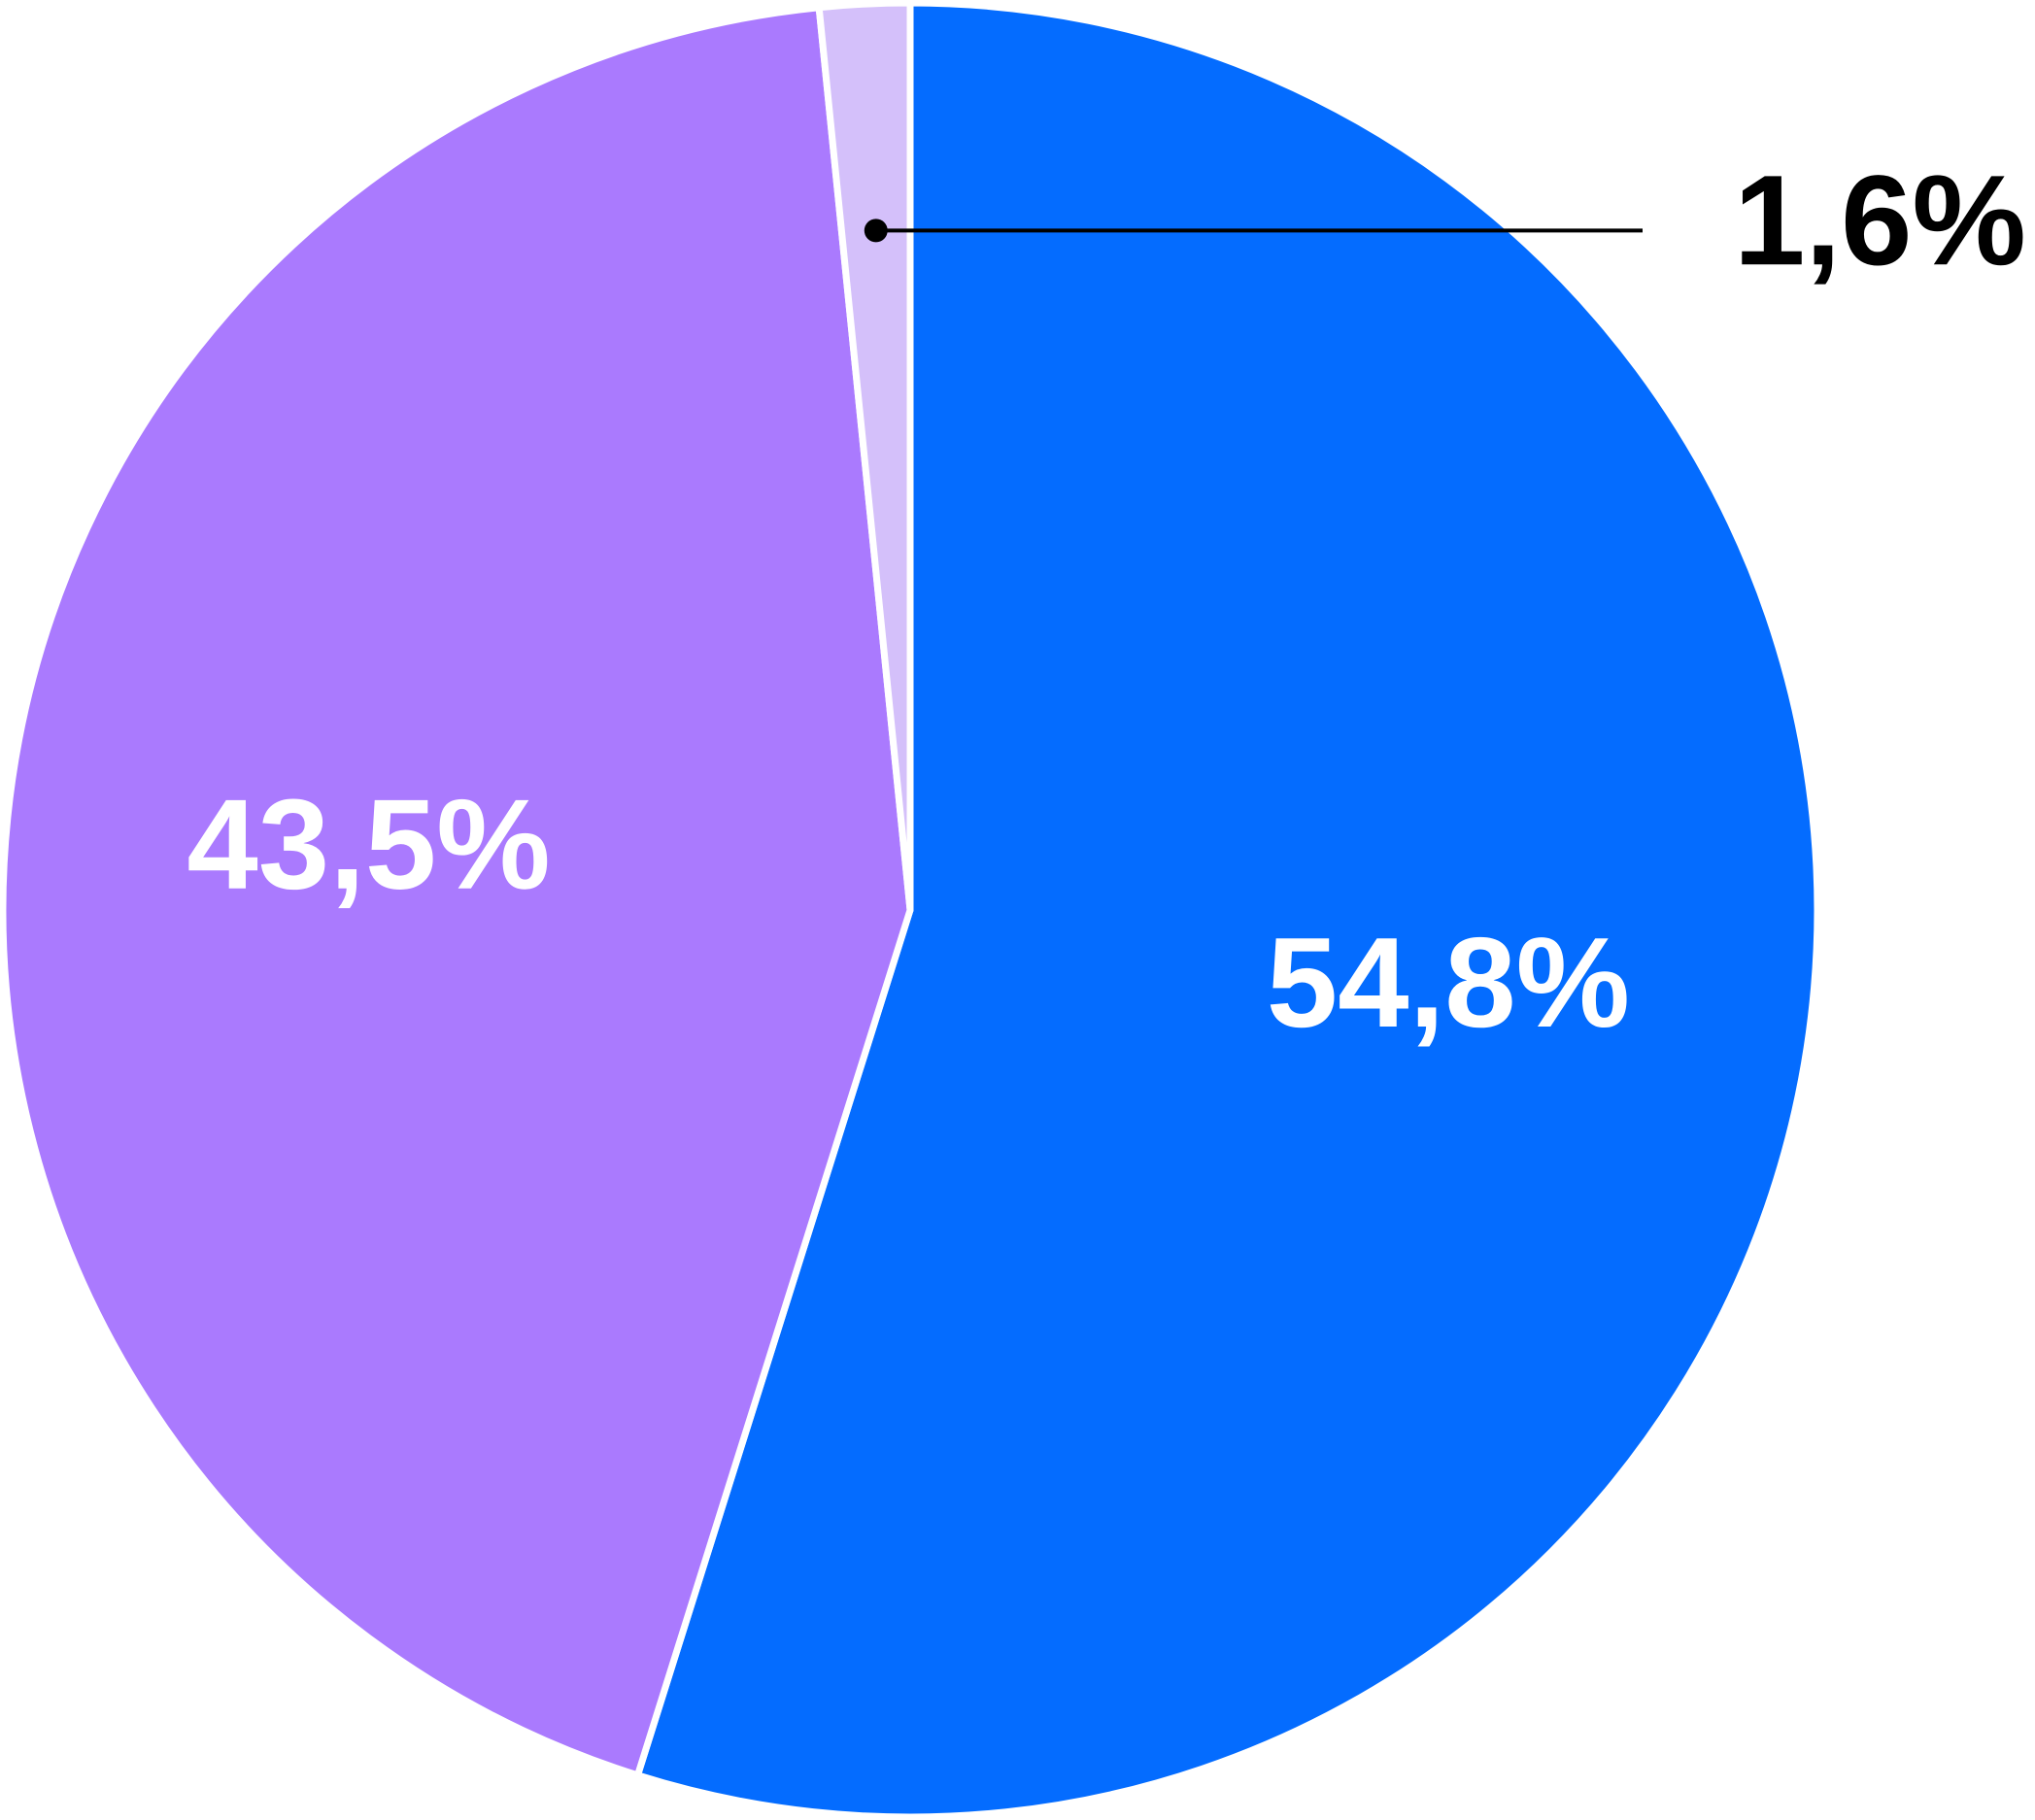 The height and width of the screenshot is (1820, 2035). I want to click on leader-dot, so click(876, 231).